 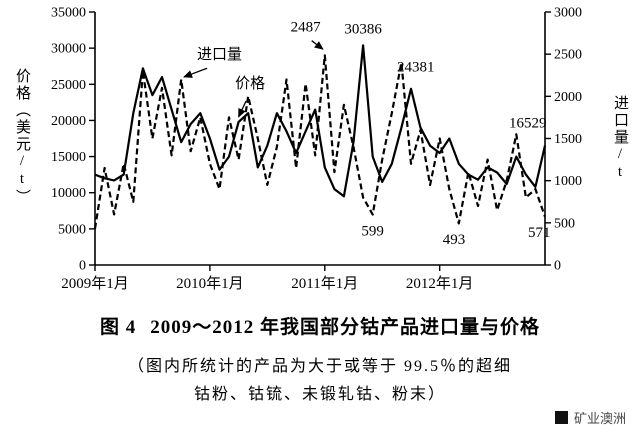 What do you see at coordinates (72, 229) in the screenshot?
I see `left-axis-tick-label: 5000` at bounding box center [72, 229].